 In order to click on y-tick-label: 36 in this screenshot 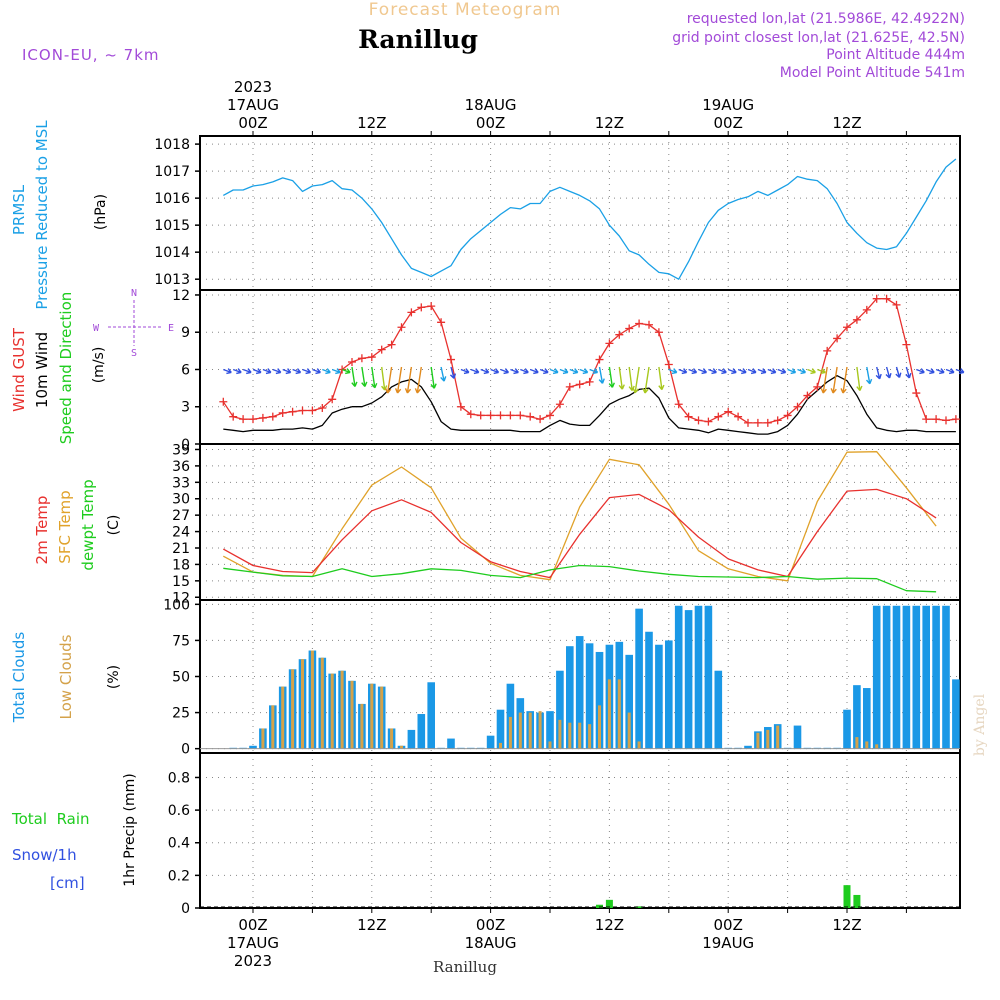, I will do `click(181, 467)`.